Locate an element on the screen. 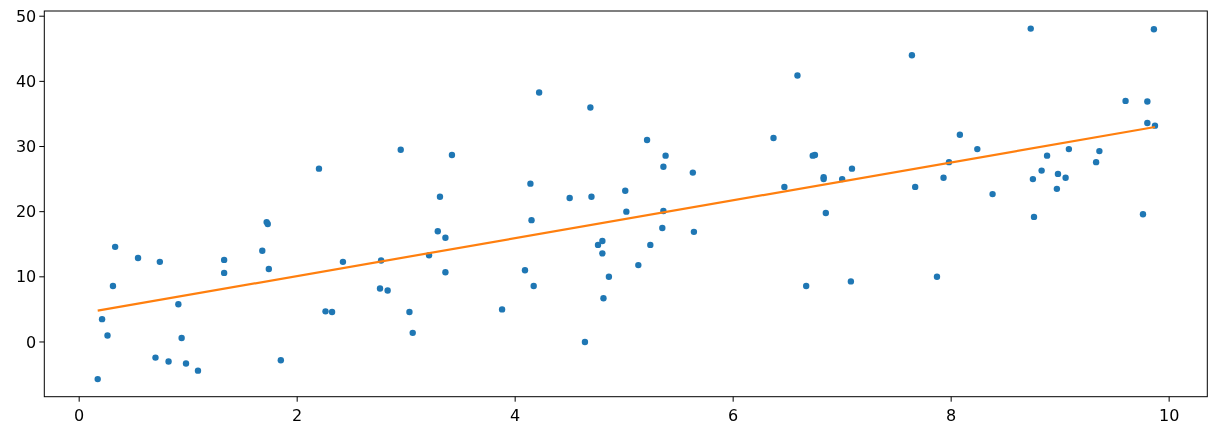 This screenshot has width=1216, height=435. y-tick-label: 20 is located at coordinates (26, 212).